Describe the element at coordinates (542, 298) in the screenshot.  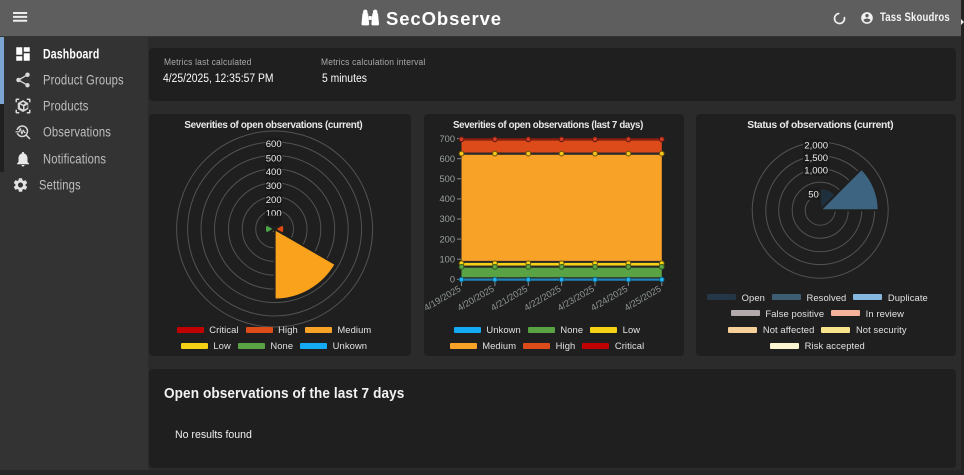
I see `svg-text: 4/22/2025` at that location.